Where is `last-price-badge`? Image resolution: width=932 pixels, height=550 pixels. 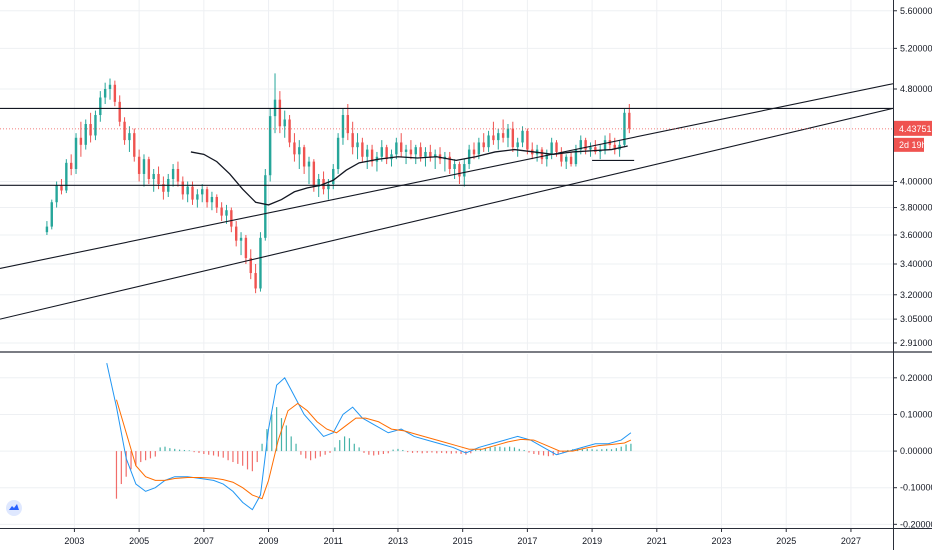 last-price-badge is located at coordinates (913, 128).